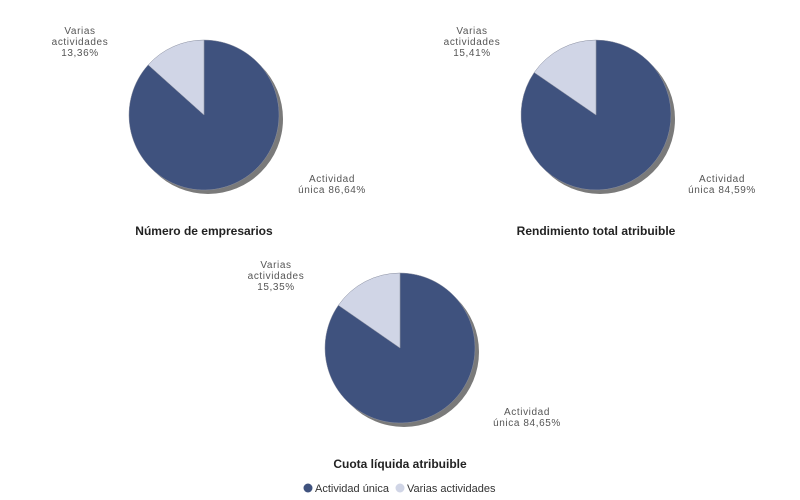 This screenshot has width=800, height=500. I want to click on legend: Actividad única Varias actividades, so click(399, 489).